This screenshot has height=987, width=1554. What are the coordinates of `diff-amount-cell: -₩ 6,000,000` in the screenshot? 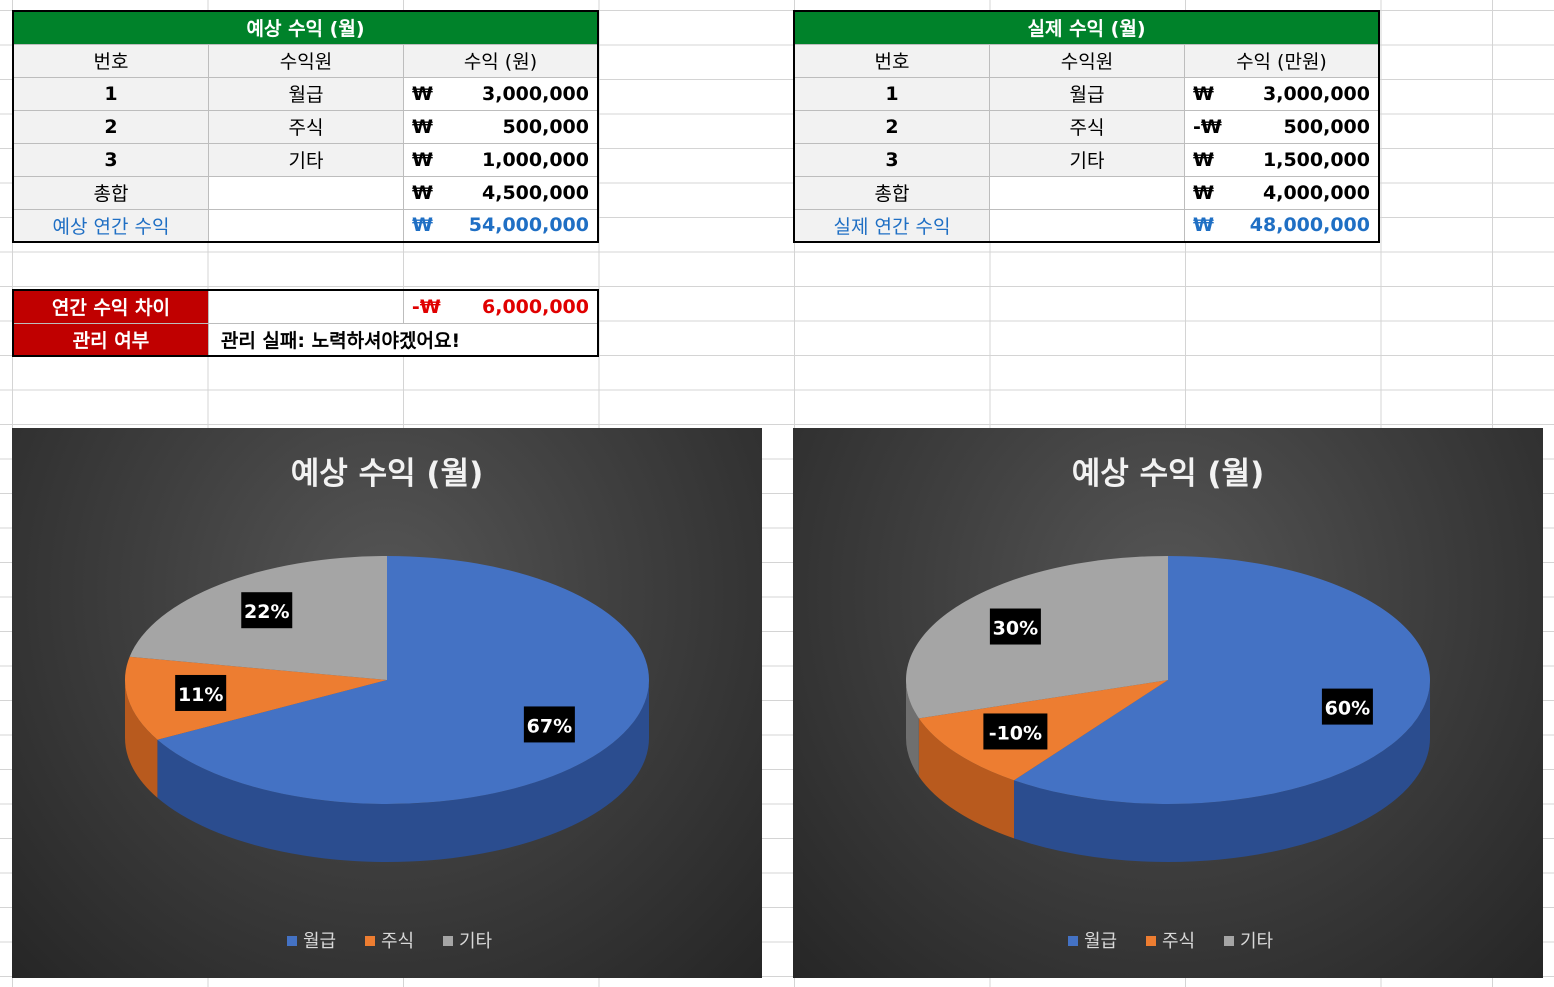 It's located at (500, 306).